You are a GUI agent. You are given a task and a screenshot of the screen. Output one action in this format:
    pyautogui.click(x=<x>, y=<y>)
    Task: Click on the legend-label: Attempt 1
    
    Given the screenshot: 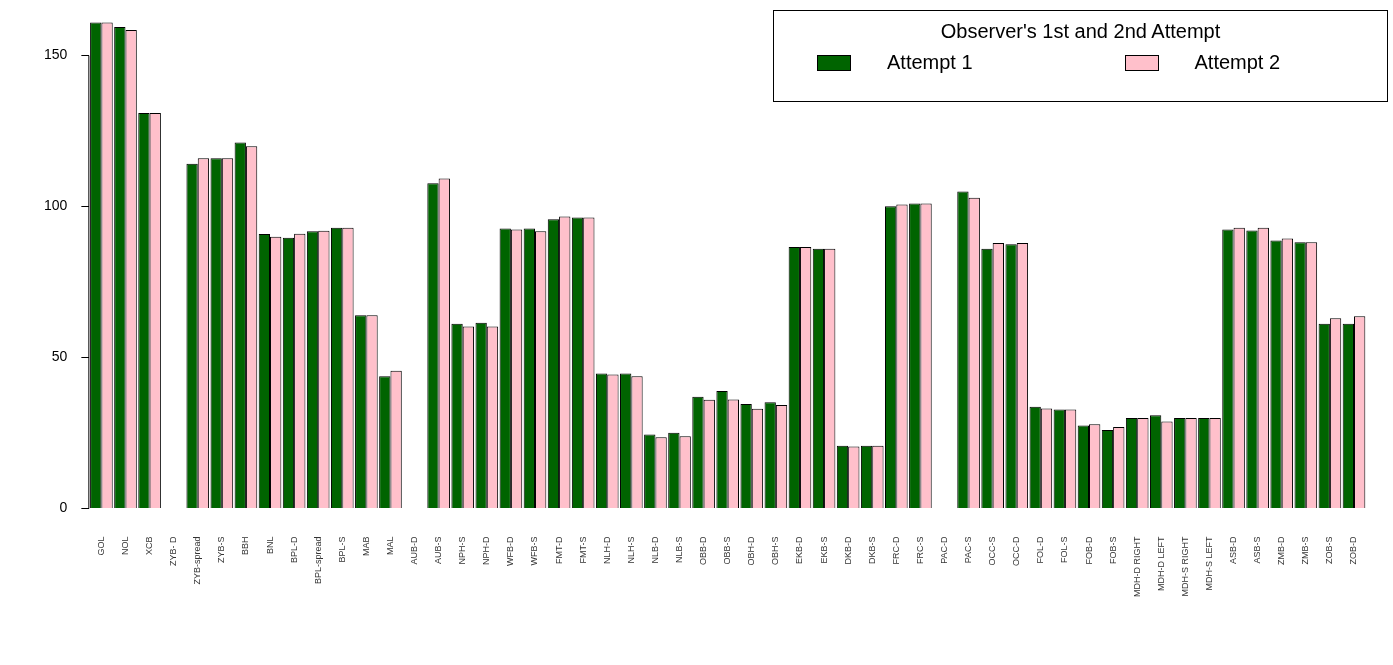 What is the action you would take?
    pyautogui.click(x=930, y=62)
    